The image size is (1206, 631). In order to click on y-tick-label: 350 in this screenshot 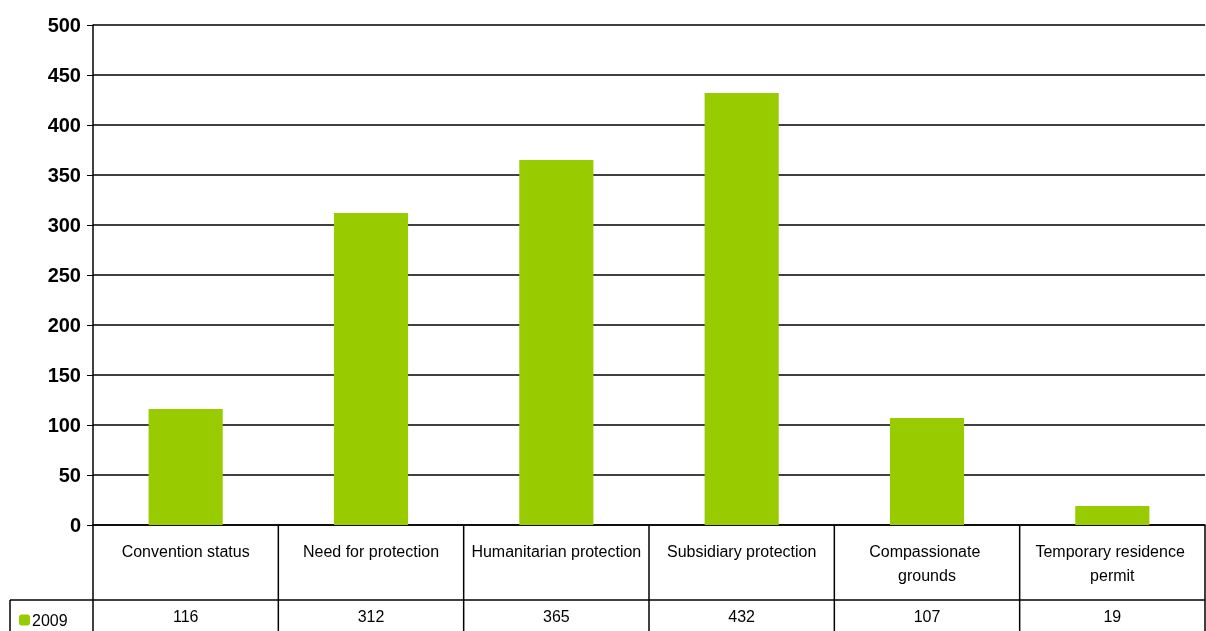, I will do `click(64, 175)`.